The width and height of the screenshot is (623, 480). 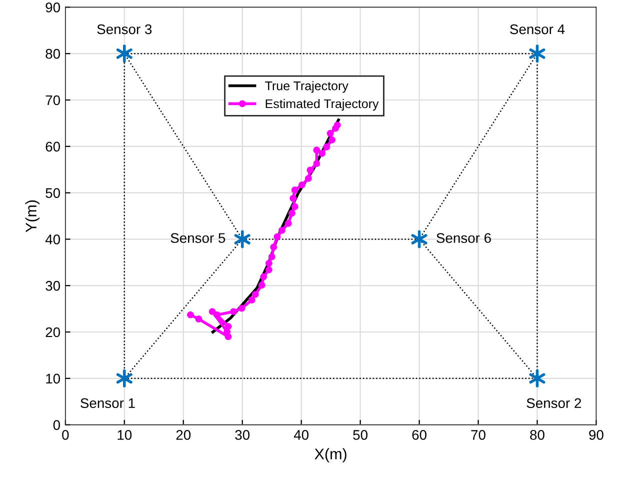 I want to click on annotation: Sensor 1, so click(x=107, y=403).